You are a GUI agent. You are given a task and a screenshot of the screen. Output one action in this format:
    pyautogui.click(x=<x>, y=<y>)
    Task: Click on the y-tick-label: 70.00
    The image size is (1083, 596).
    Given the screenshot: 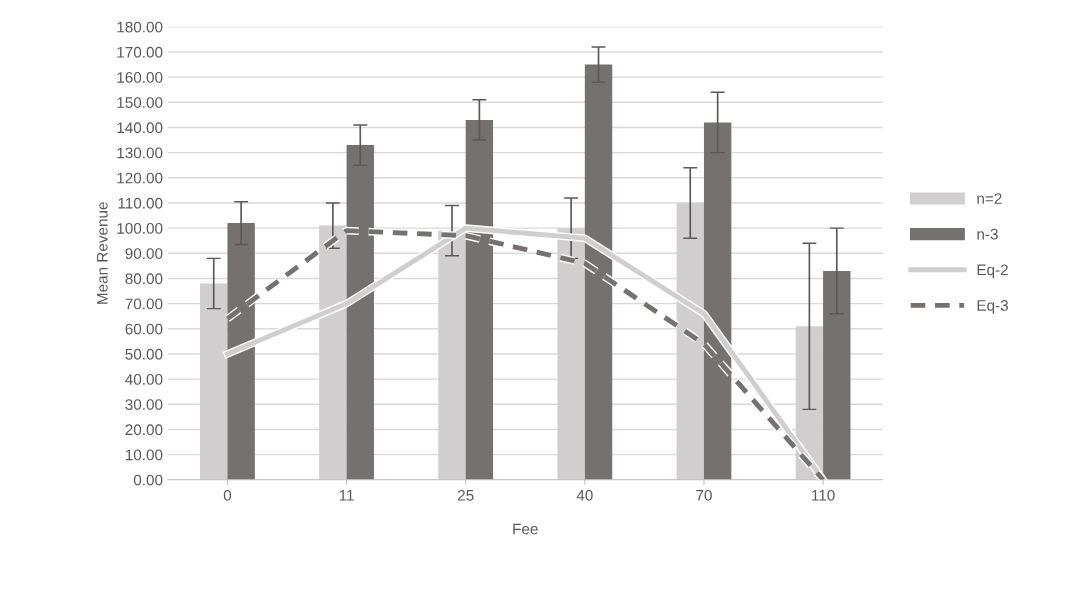 What is the action you would take?
    pyautogui.click(x=144, y=304)
    